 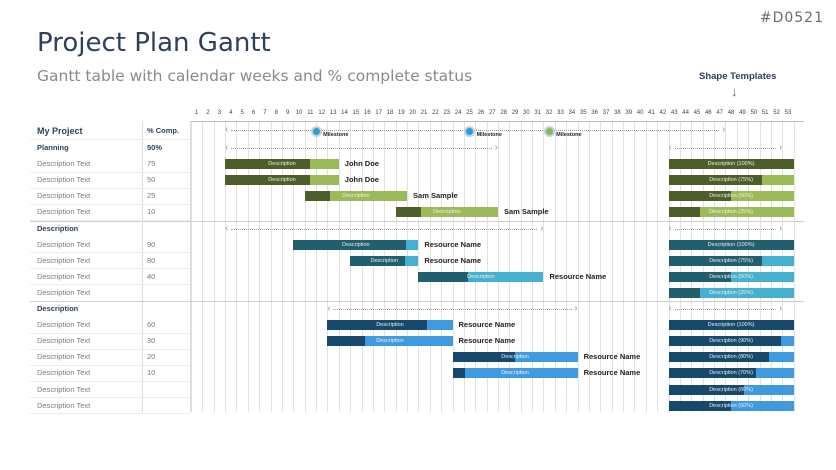 I want to click on week-number: 17, so click(x=378, y=113).